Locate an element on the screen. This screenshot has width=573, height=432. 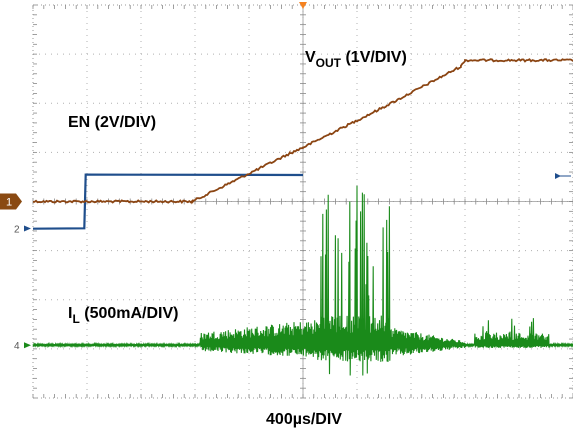
vout-label-rest: (1V/DIV) is located at coordinates (374, 57).